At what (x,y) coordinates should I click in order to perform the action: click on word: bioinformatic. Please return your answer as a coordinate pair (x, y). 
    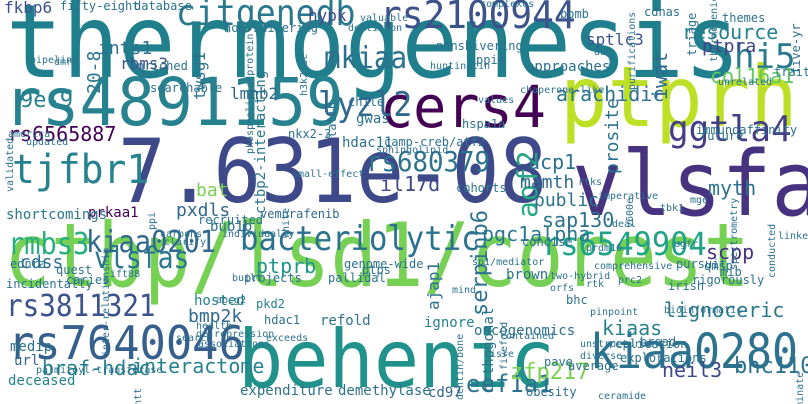
    Looking at the image, I should click on (703, 310).